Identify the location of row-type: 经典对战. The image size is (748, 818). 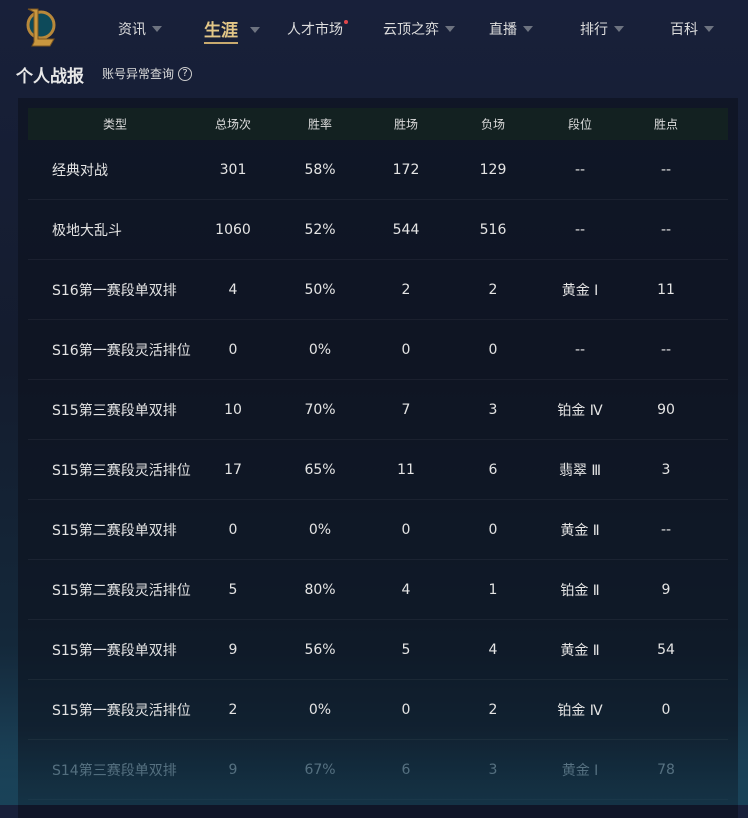
(80, 170).